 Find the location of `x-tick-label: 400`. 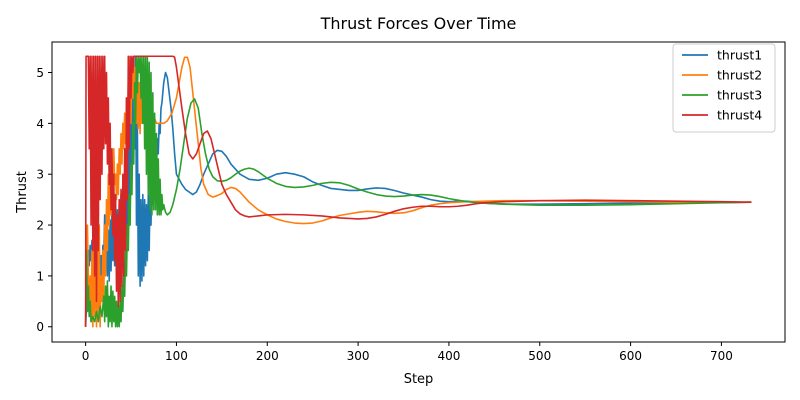

x-tick-label: 400 is located at coordinates (448, 356).